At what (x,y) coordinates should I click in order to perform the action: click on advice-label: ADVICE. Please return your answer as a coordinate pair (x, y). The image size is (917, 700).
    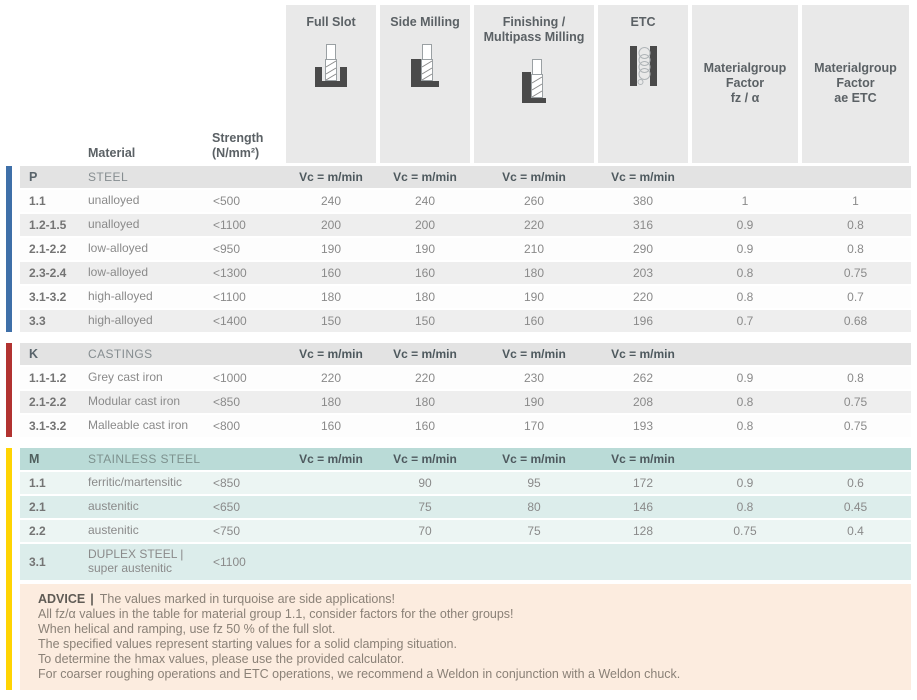
    Looking at the image, I should click on (62, 599).